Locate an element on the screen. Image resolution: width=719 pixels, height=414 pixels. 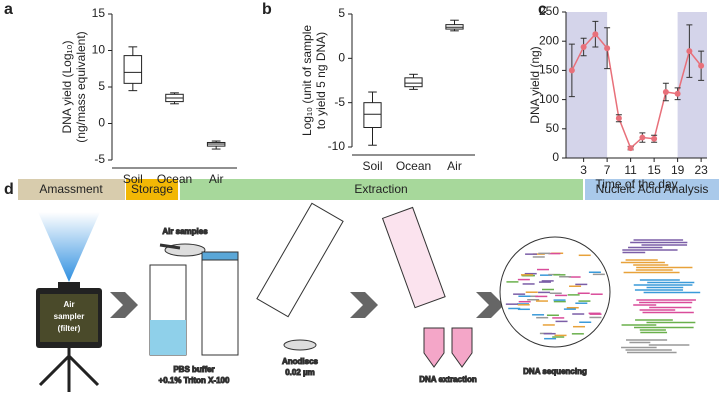
y-tick-label: 250 is located at coordinates (549, 11).